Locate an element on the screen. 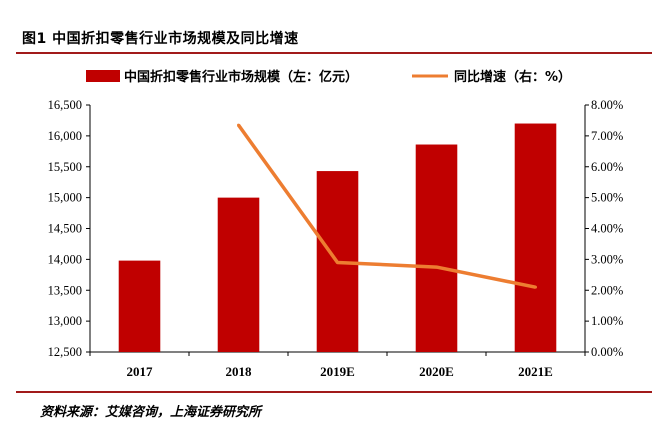 The width and height of the screenshot is (668, 428). right-tick-label: 7.00% is located at coordinates (607, 136).